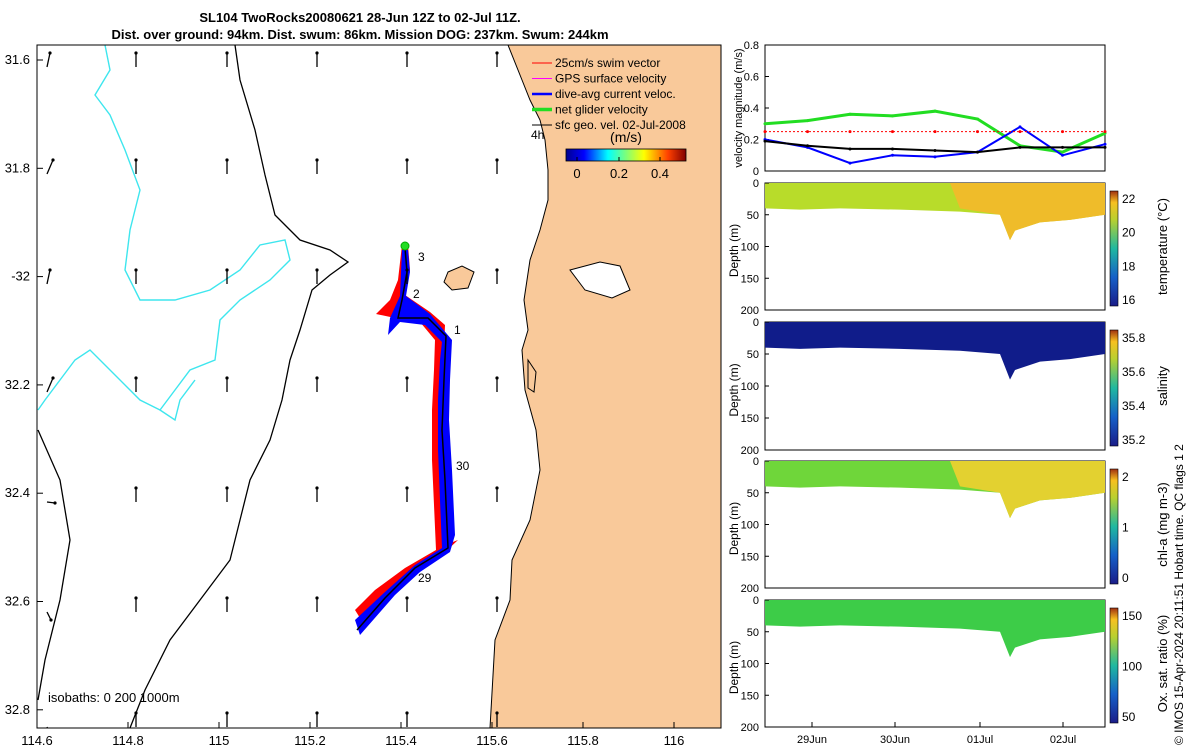  Describe the element at coordinates (751, 141) in the screenshot. I see `velocity-y-tick-label: 0.2` at that location.